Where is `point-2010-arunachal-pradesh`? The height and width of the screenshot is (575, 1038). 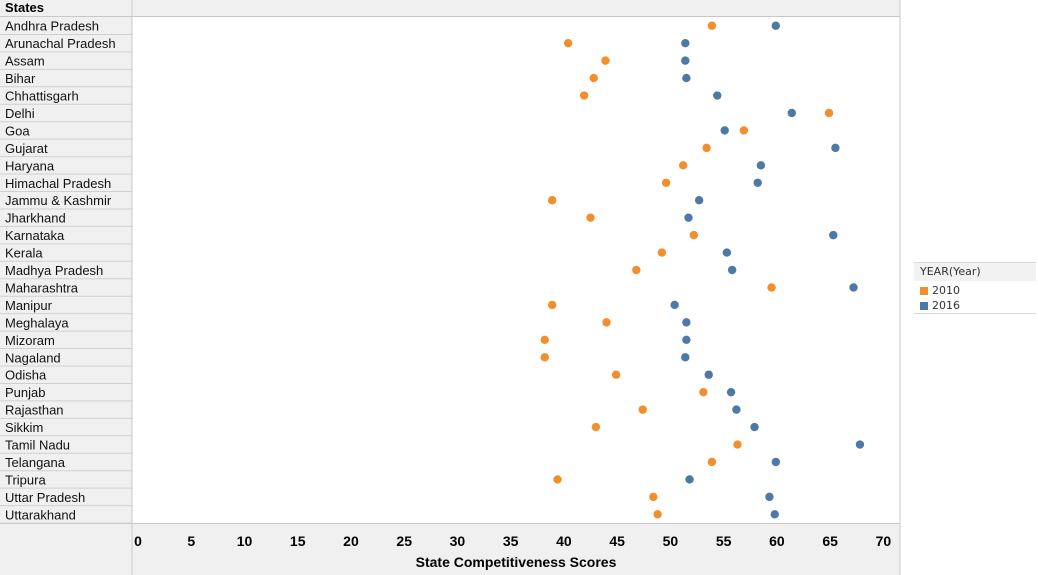
point-2010-arunachal-pradesh is located at coordinates (568, 43).